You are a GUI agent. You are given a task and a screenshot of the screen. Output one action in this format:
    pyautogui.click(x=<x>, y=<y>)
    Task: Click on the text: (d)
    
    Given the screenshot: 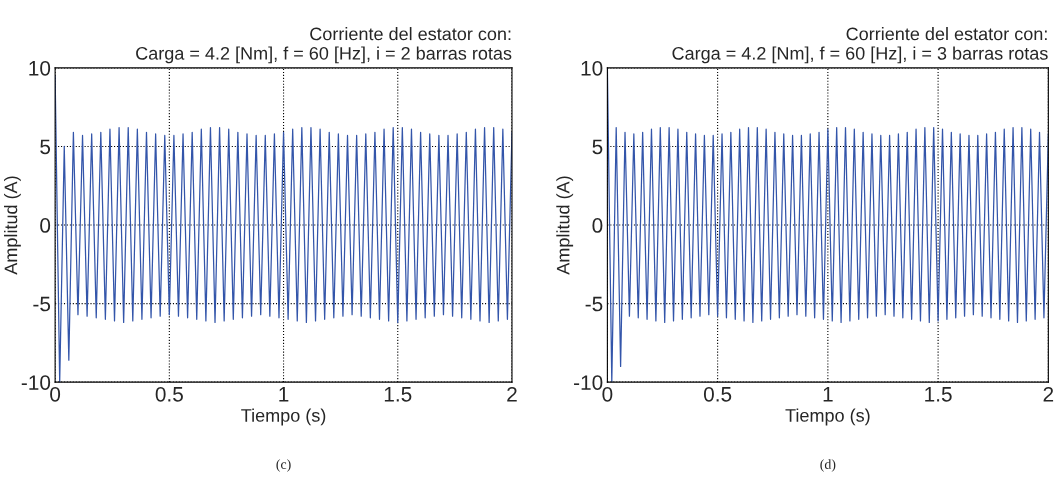 What is the action you would take?
    pyautogui.click(x=828, y=465)
    